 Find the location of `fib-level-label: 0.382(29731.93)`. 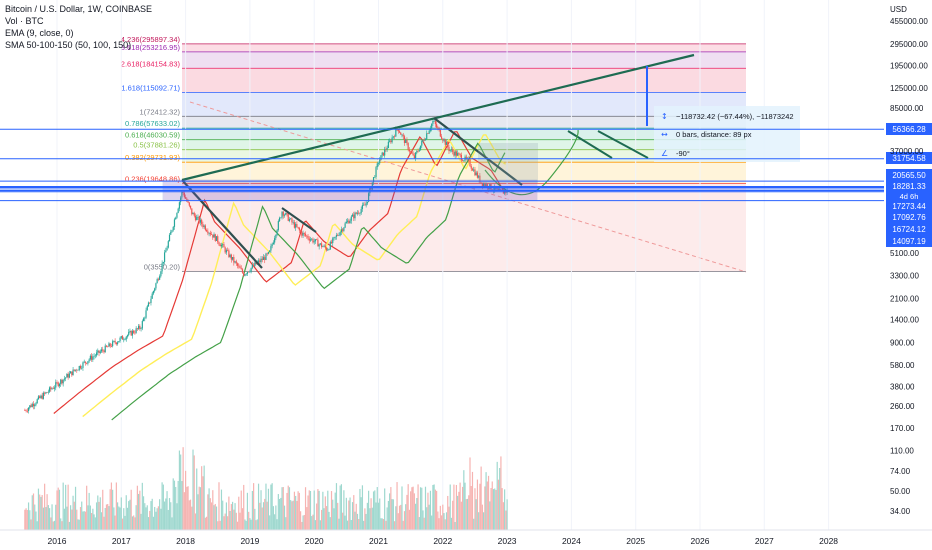

fib-level-label: 0.382(29731.93) is located at coordinates (153, 157).